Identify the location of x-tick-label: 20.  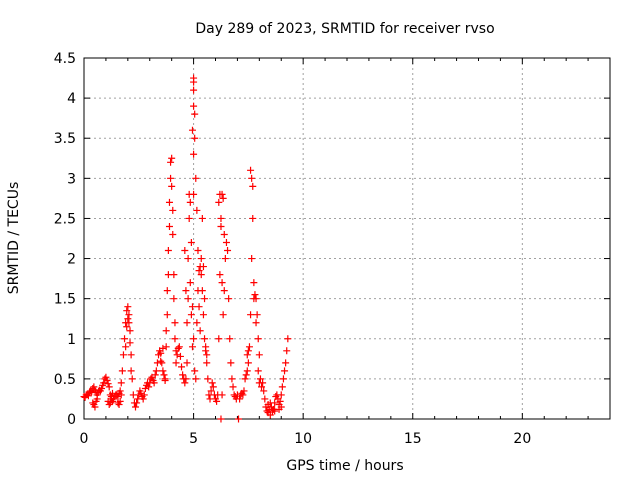
(522, 439).